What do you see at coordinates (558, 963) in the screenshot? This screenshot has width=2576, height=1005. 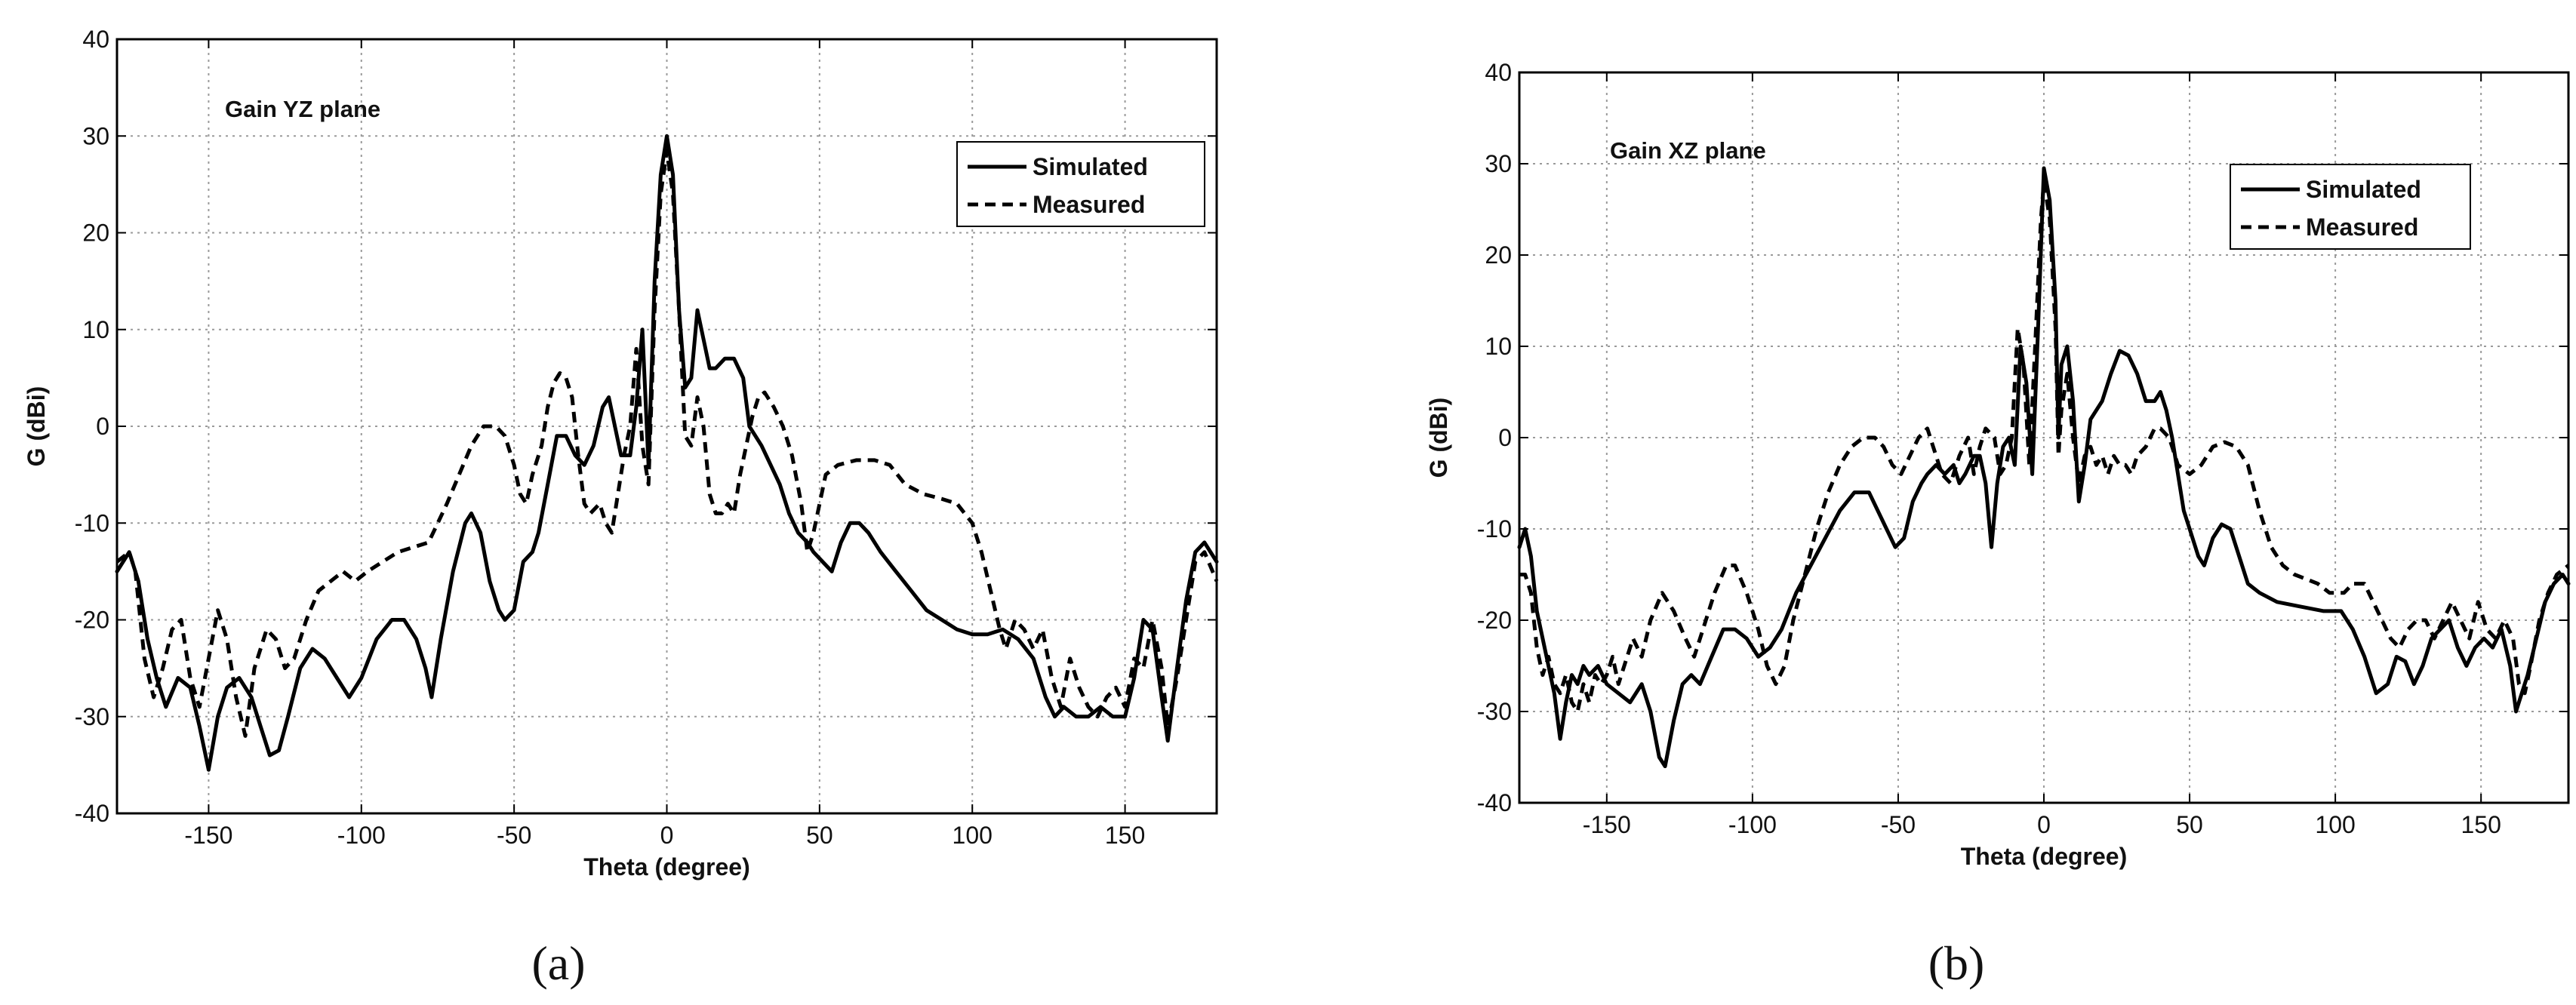 I see `panel-caption: (a)` at bounding box center [558, 963].